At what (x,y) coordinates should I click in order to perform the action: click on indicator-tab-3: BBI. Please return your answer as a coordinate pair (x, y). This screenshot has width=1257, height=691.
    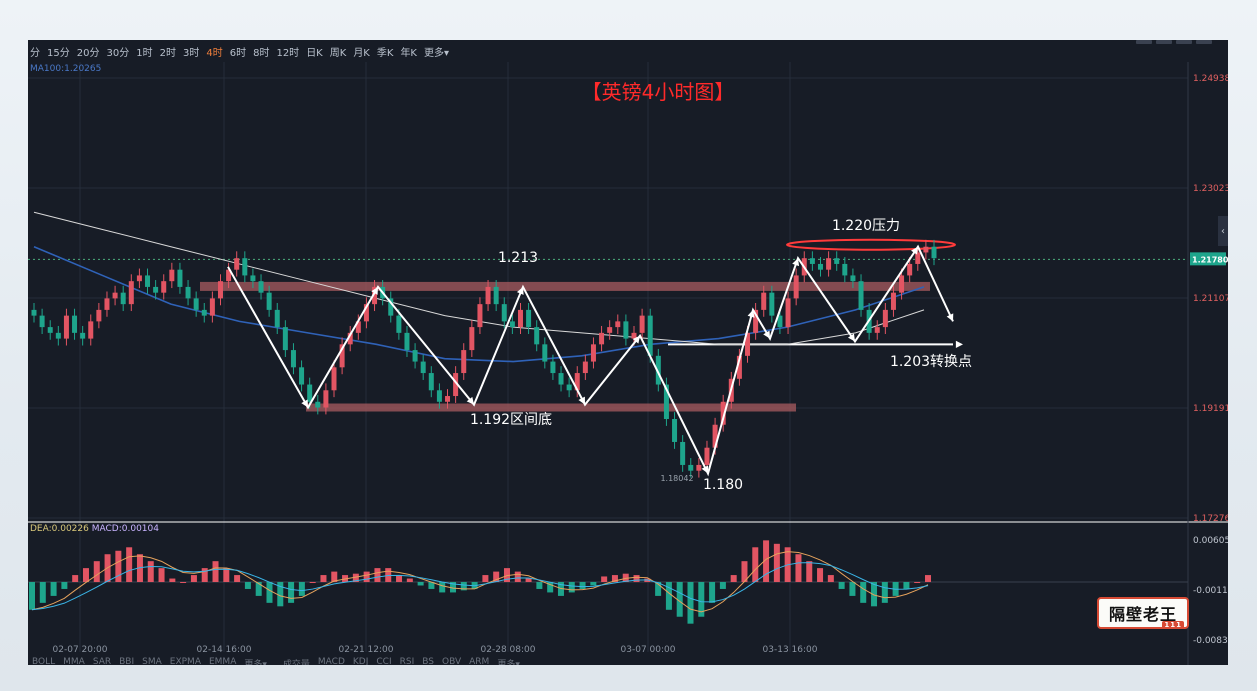
    Looking at the image, I should click on (127, 661).